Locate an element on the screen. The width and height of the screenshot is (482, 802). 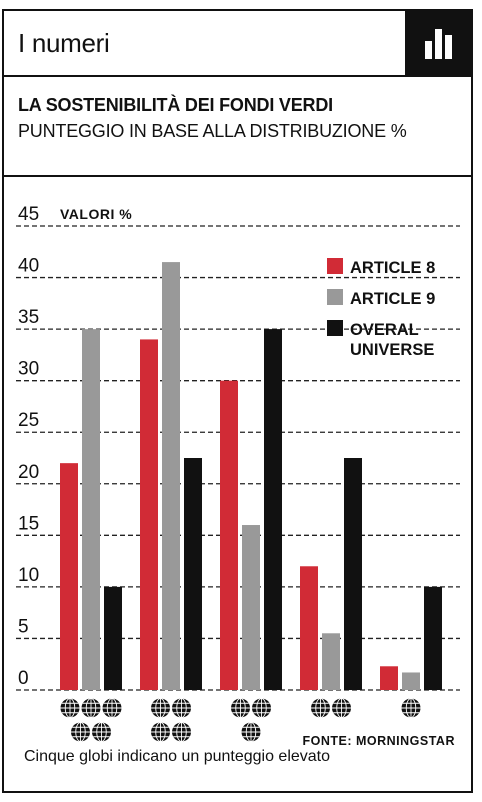
y-tick-label: 15 is located at coordinates (28, 523).